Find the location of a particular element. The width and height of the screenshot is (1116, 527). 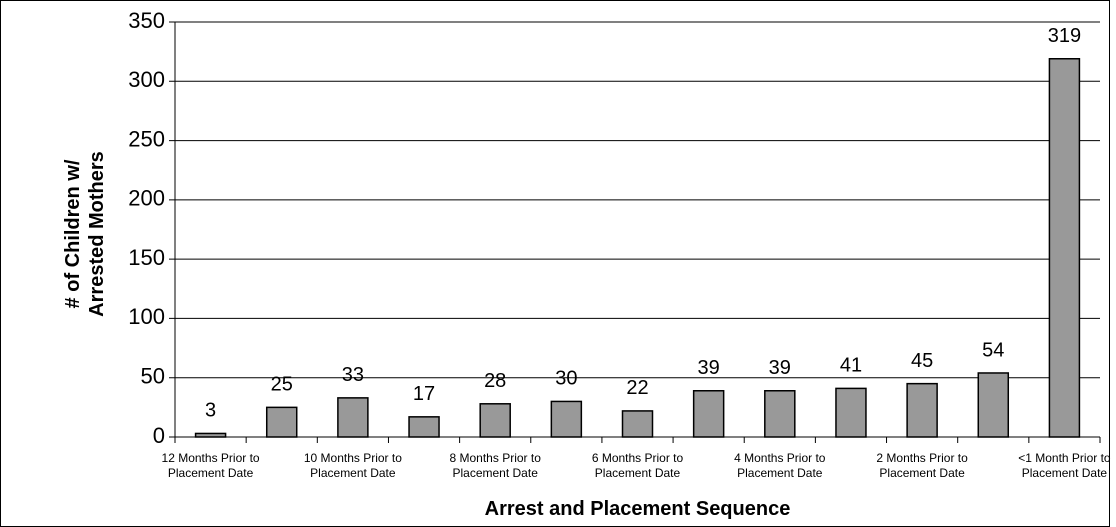

value-label: 17 is located at coordinates (424, 394).